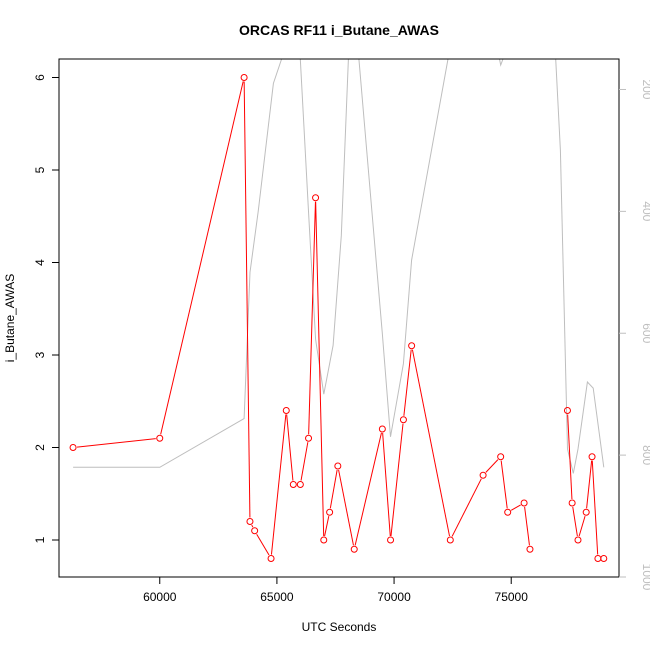 The image size is (650, 650). I want to click on y-tick-label: 2, so click(40, 447).